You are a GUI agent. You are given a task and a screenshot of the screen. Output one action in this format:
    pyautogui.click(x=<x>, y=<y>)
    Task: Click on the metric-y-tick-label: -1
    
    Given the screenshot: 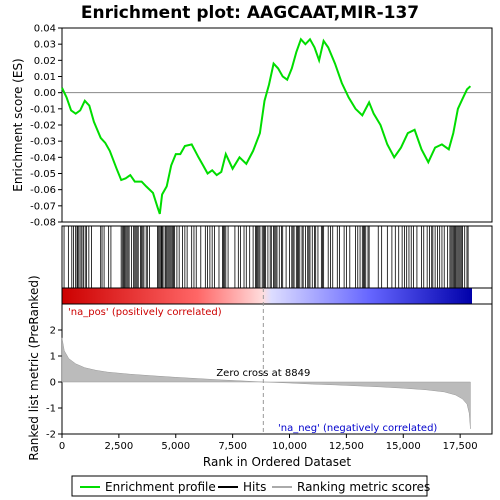 What is the action you would take?
    pyautogui.click(x=51, y=409)
    